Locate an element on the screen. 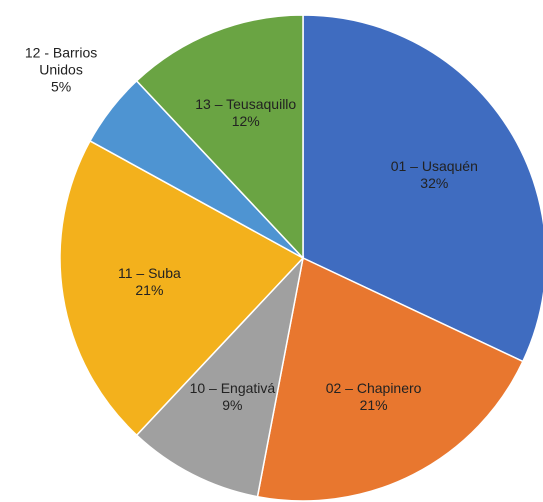 The image size is (543, 502). category-label: 12 - Barrios Unidos is located at coordinates (61, 61).